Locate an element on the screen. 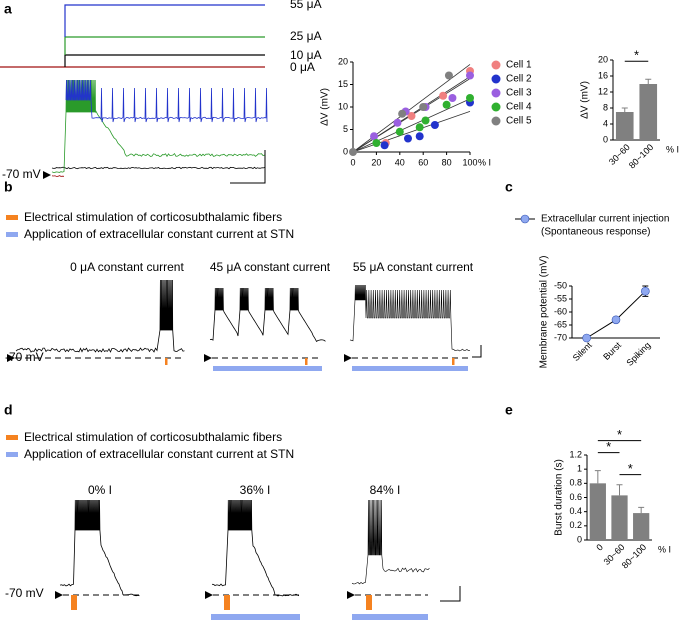 The image size is (685, 626). legend-note: (Spontaneous response) is located at coordinates (596, 232).